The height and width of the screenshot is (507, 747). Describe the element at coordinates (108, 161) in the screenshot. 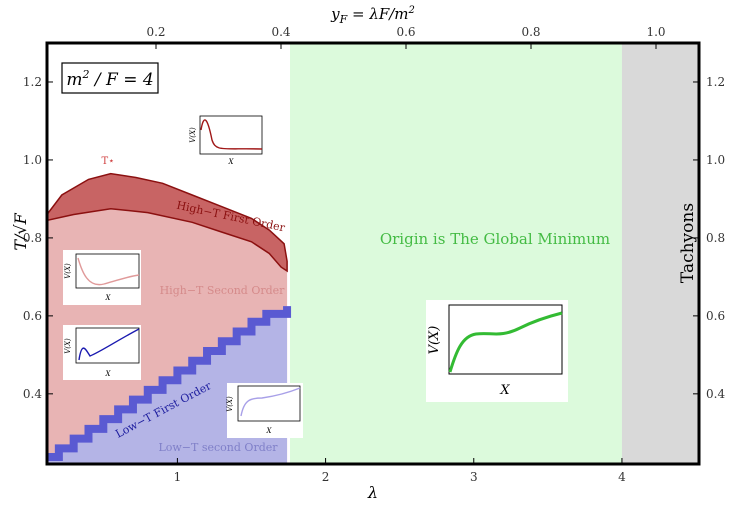

I see `t-star-label: T⋆` at that location.